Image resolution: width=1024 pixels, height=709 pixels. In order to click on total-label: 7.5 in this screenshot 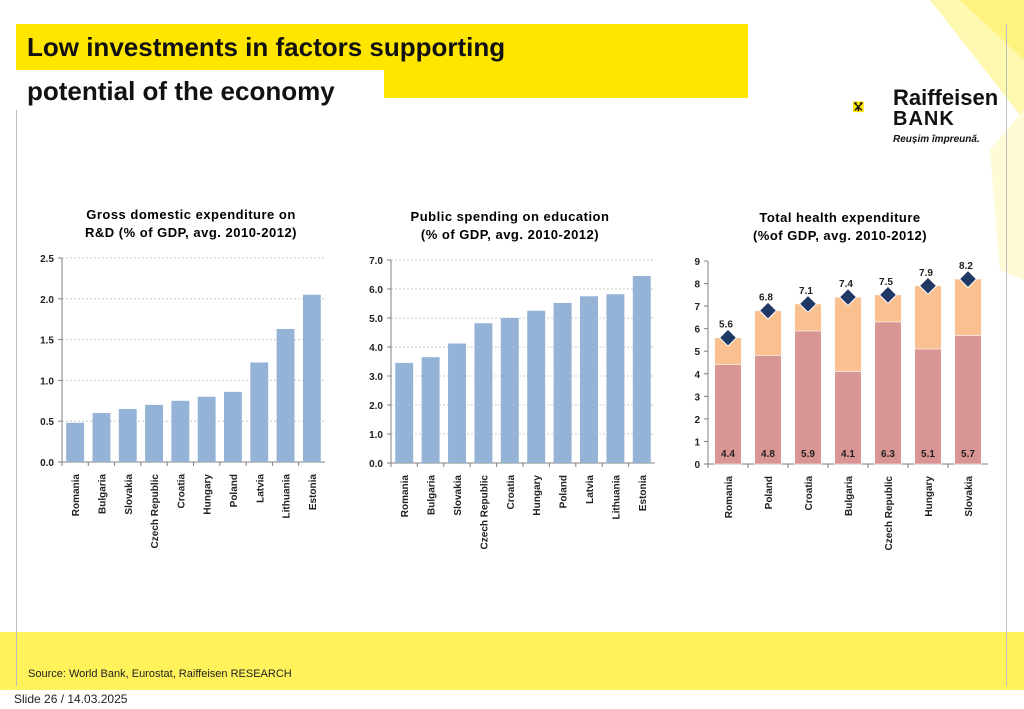, I will do `click(886, 282)`.